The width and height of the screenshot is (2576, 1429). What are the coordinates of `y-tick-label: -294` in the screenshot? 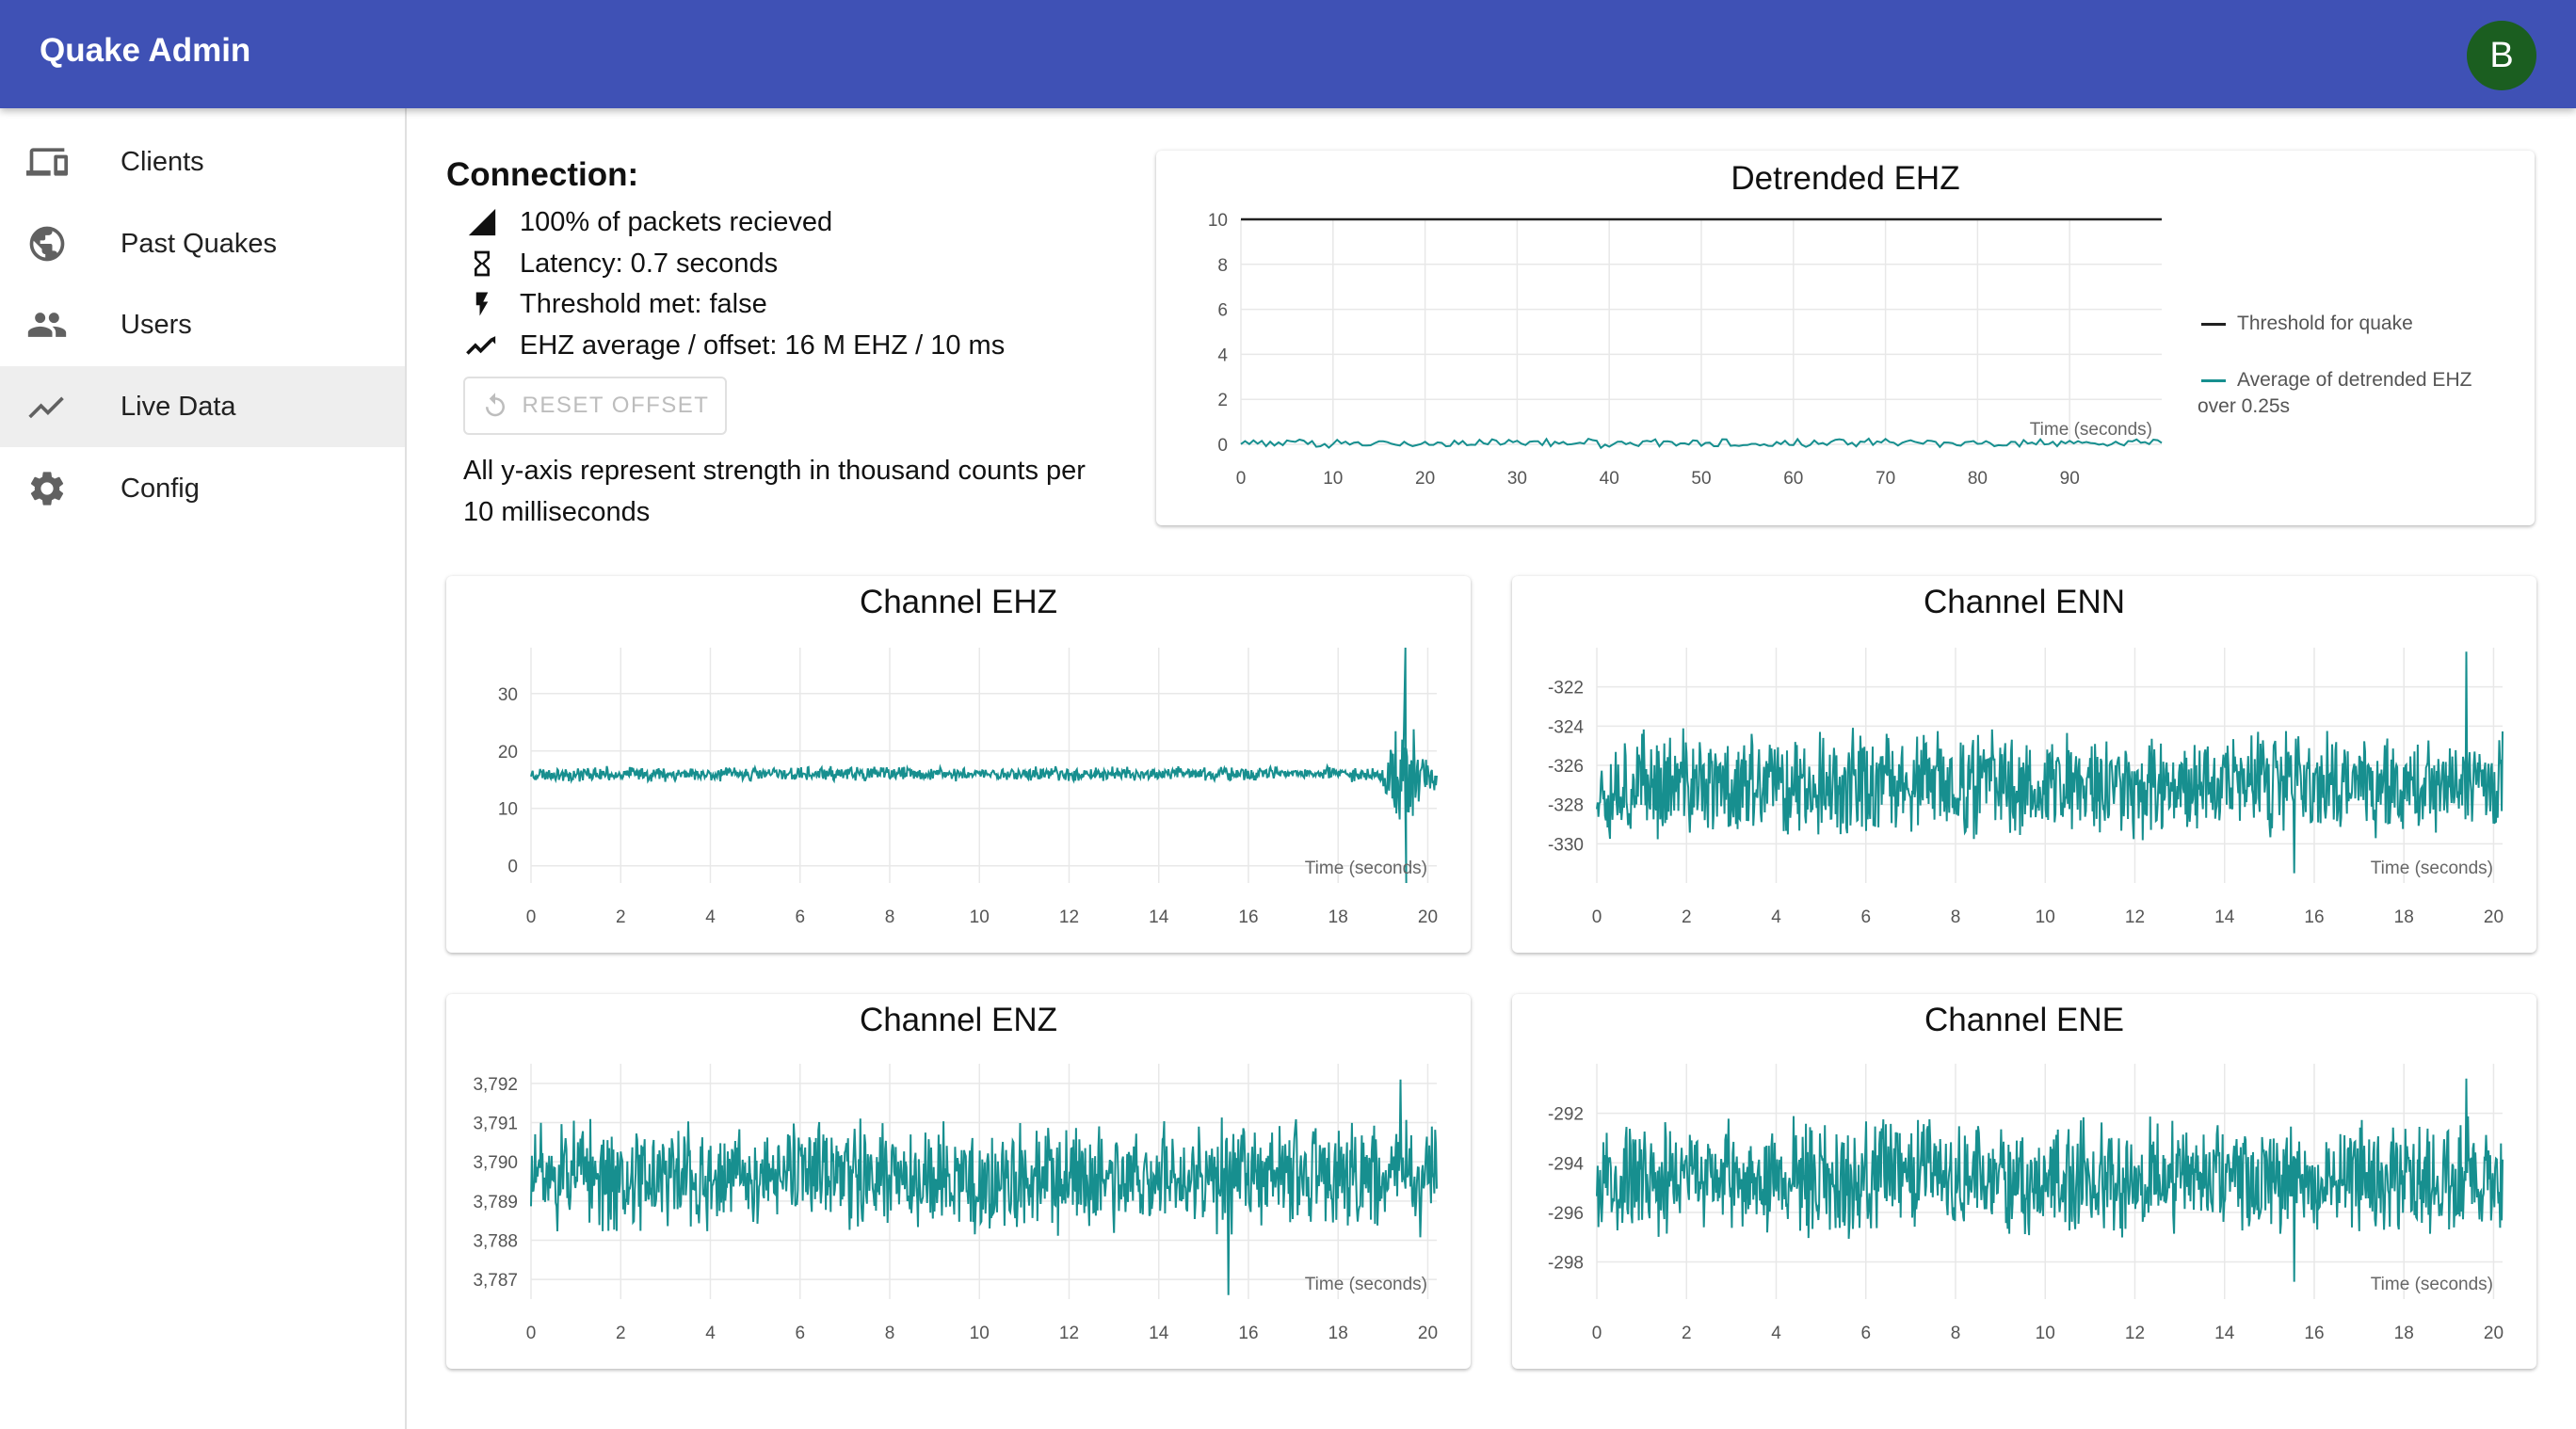 It's located at (1566, 1164).